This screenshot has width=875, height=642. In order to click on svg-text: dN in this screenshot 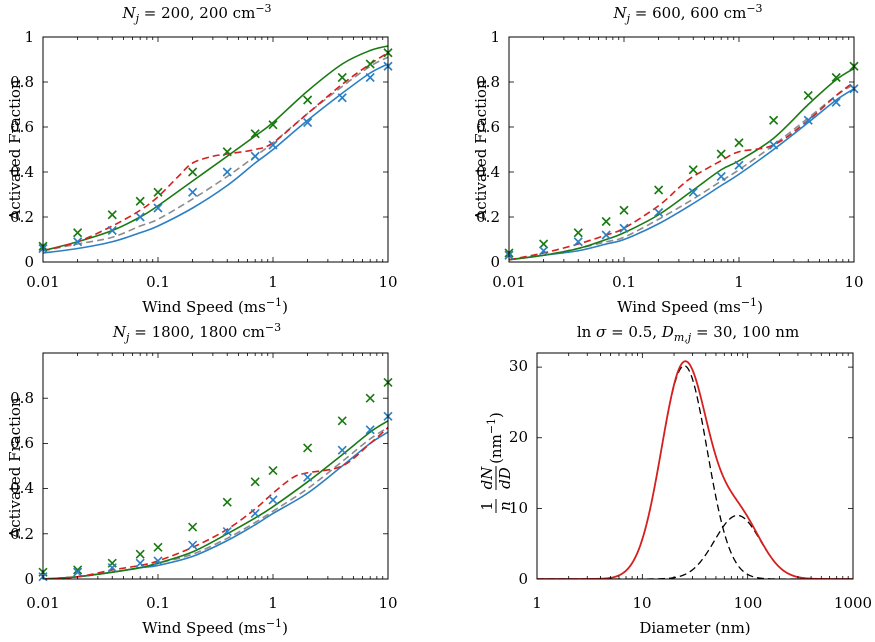, I will do `click(487, 478)`.